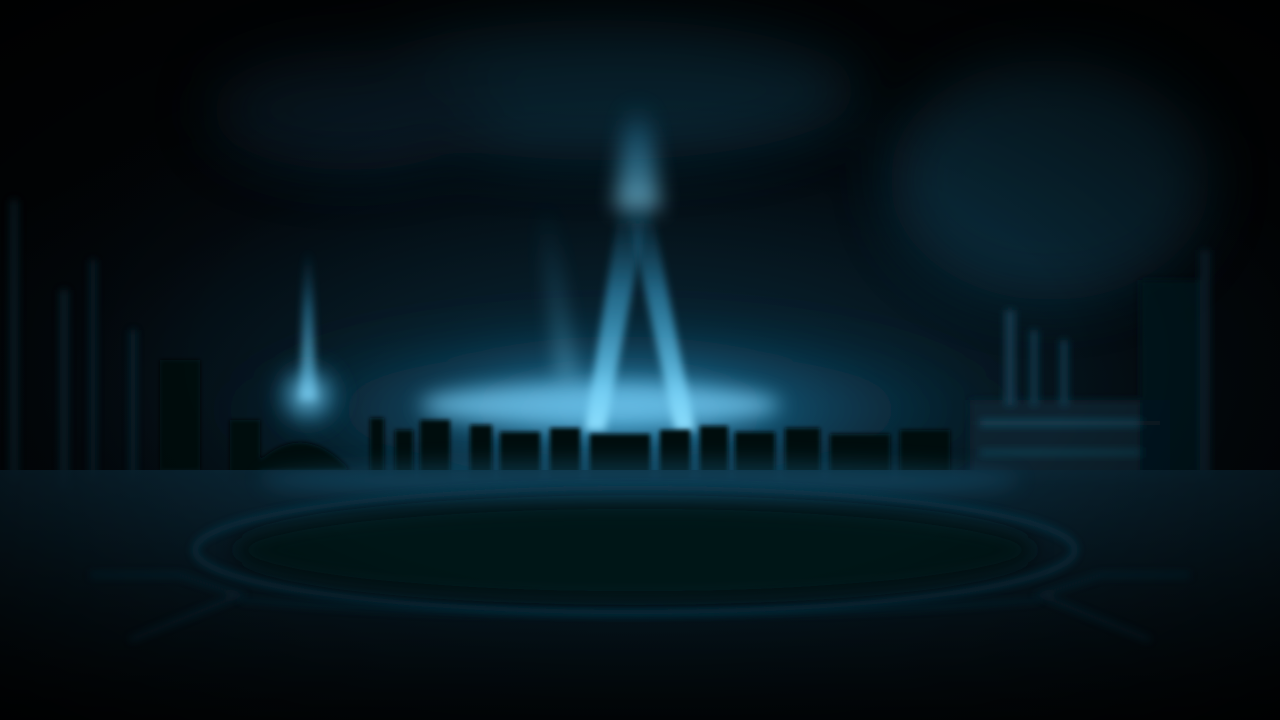 Image resolution: width=1280 pixels, height=720 pixels. What do you see at coordinates (73, 345) in the screenshot?
I see `left-pillars` at bounding box center [73, 345].